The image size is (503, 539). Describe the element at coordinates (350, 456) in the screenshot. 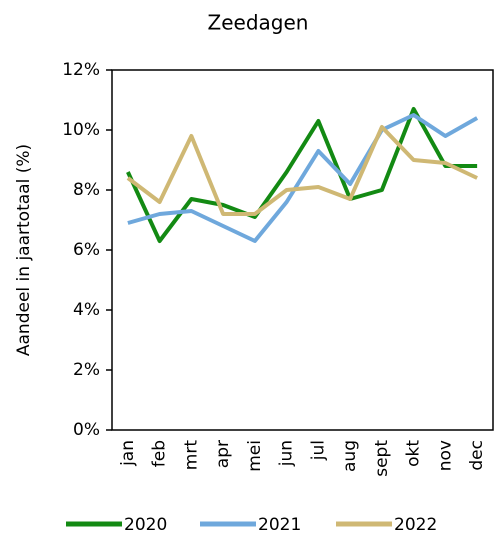

I see `x-tick-label: aug` at that location.